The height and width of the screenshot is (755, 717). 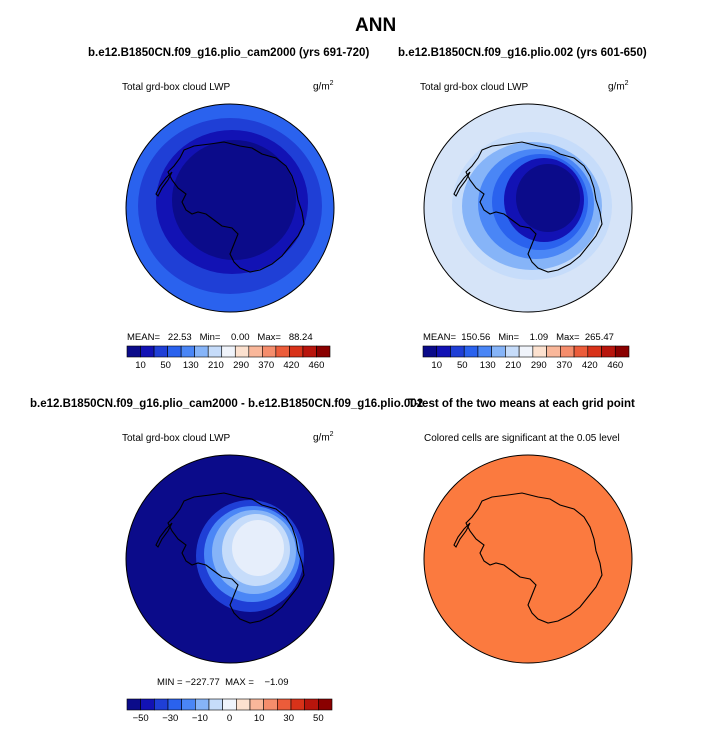 I want to click on colorbar2, so click(x=526, y=351).